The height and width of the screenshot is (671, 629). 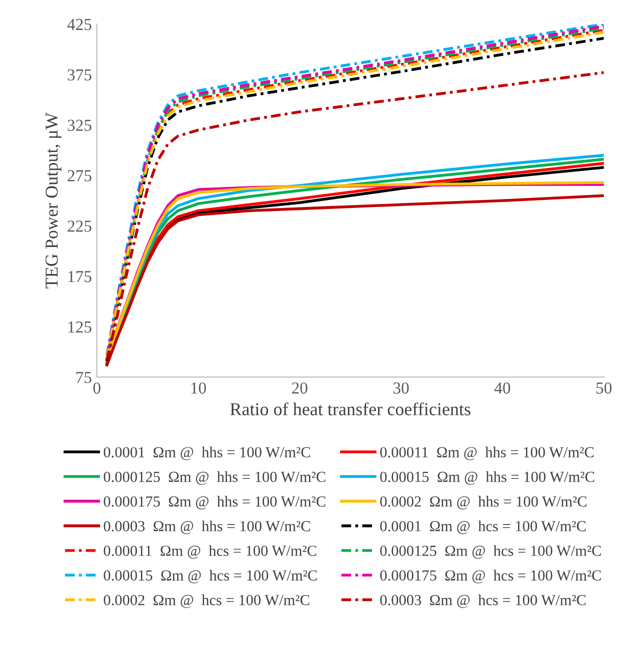 I want to click on legend-label: 0.000175 Ωm @ hhs = 100 W/m²C, so click(x=215, y=503).